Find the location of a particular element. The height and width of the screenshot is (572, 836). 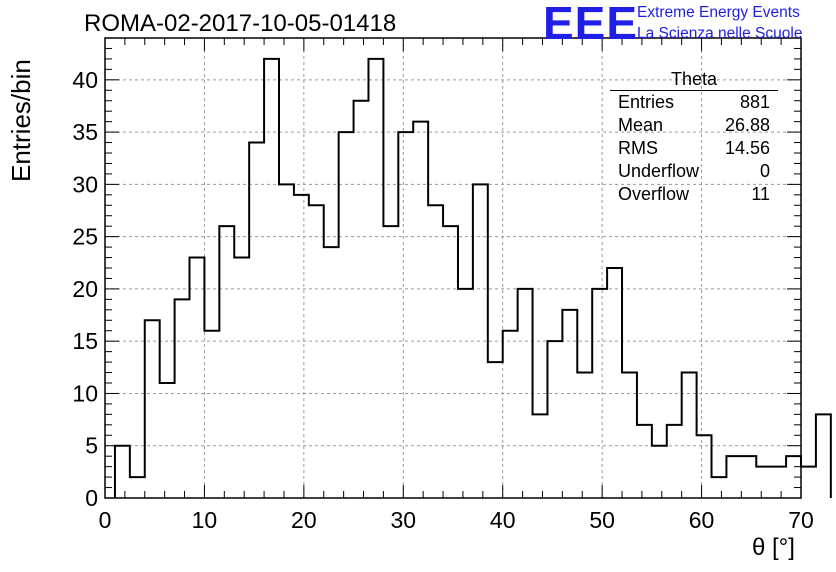

y-tick-label: 40 is located at coordinates (85, 80).